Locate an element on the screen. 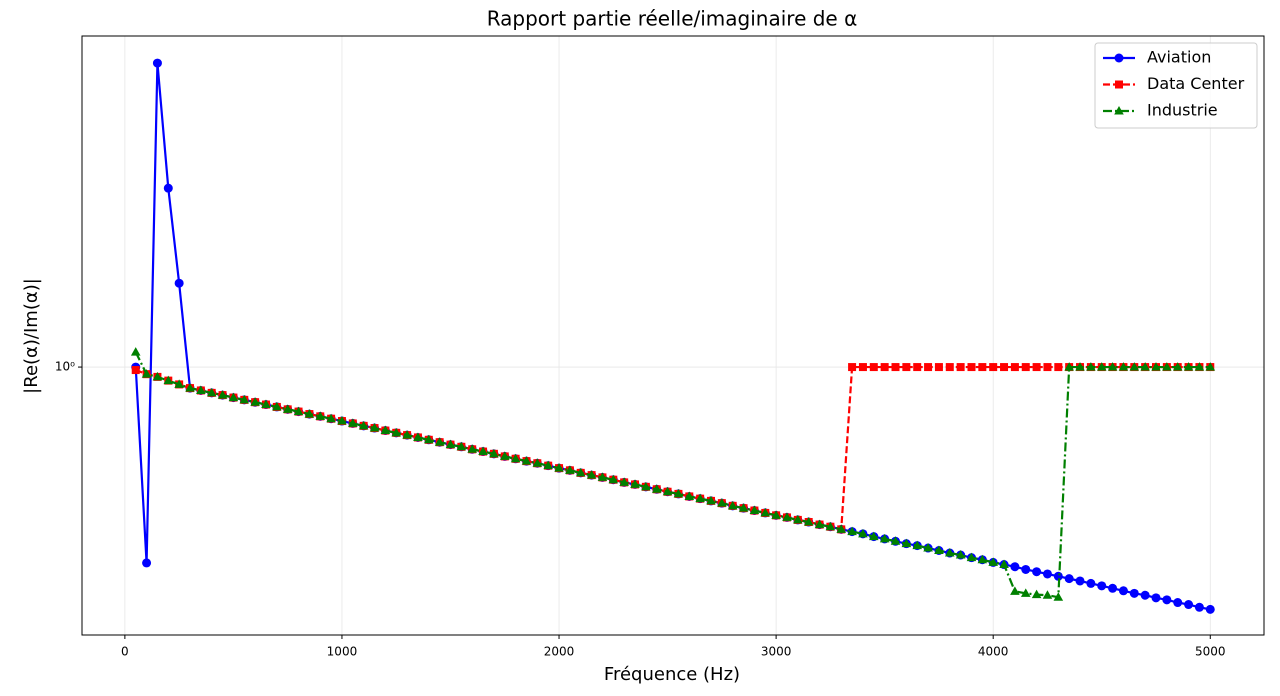 This screenshot has width=1280, height=696. x-tick-label: 4000 is located at coordinates (993, 652).